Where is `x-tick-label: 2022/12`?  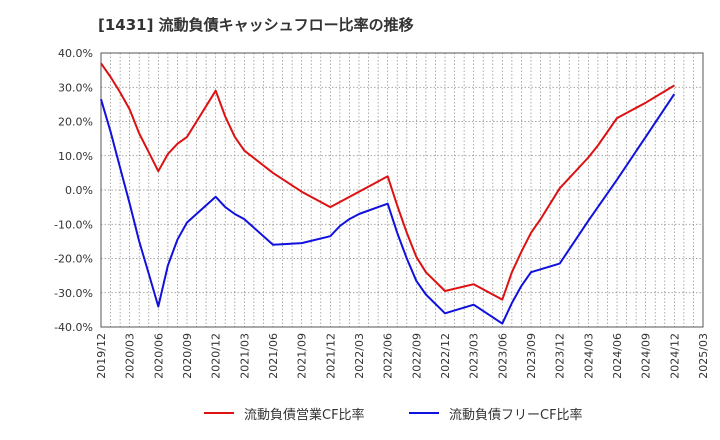 x-tick-label: 2022/12 is located at coordinates (445, 356).